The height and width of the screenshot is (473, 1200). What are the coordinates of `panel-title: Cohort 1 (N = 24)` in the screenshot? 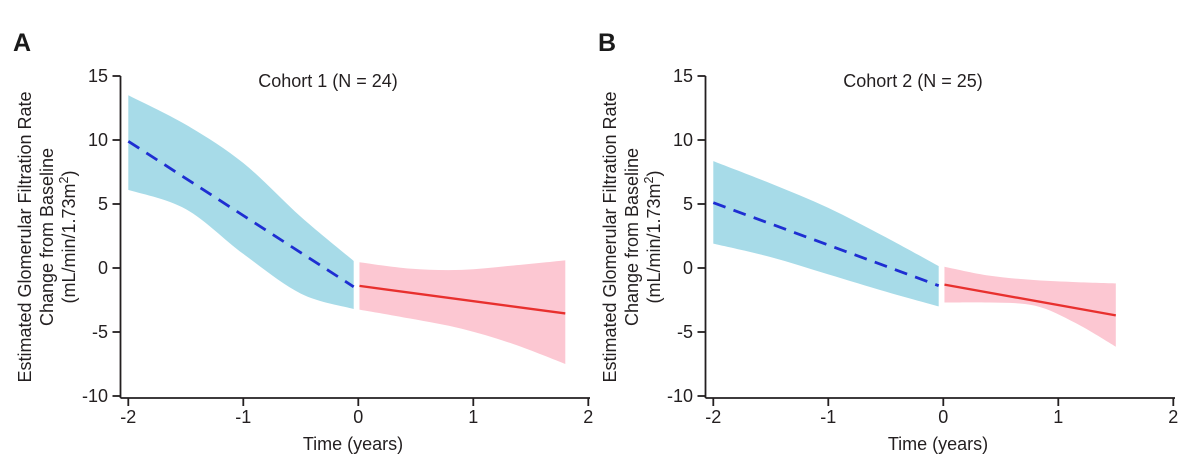 It's located at (328, 81).